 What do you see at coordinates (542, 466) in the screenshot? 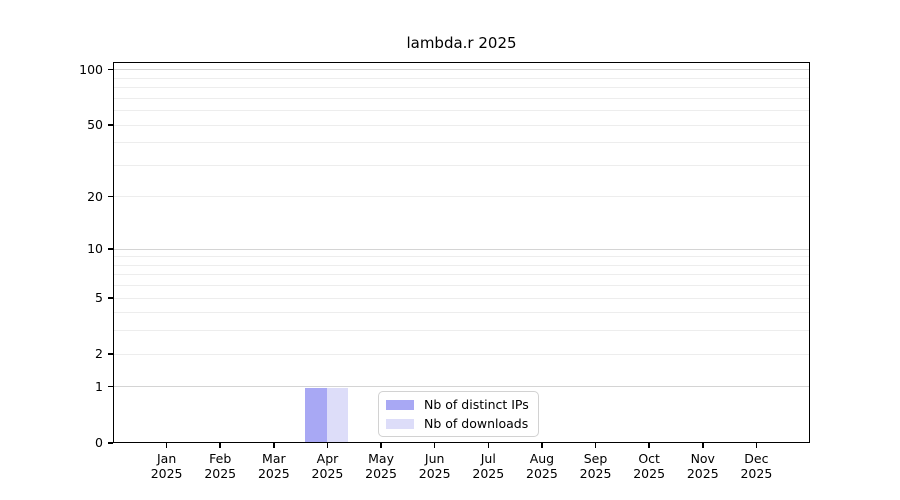
I see `x-tick-label-aug: Aug 2025` at bounding box center [542, 466].